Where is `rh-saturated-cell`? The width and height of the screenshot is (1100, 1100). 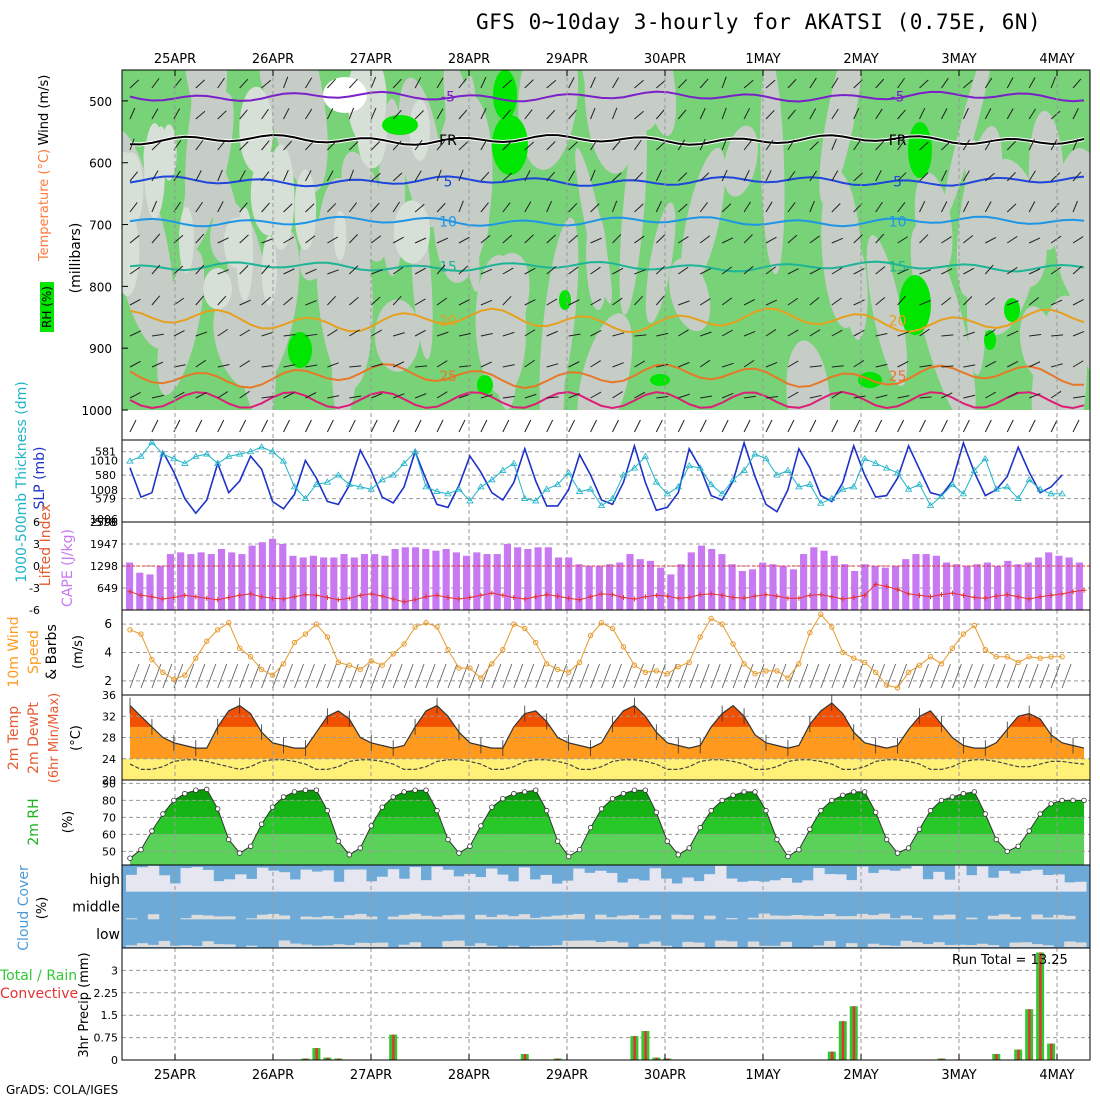 rh-saturated-cell is located at coordinates (660, 380).